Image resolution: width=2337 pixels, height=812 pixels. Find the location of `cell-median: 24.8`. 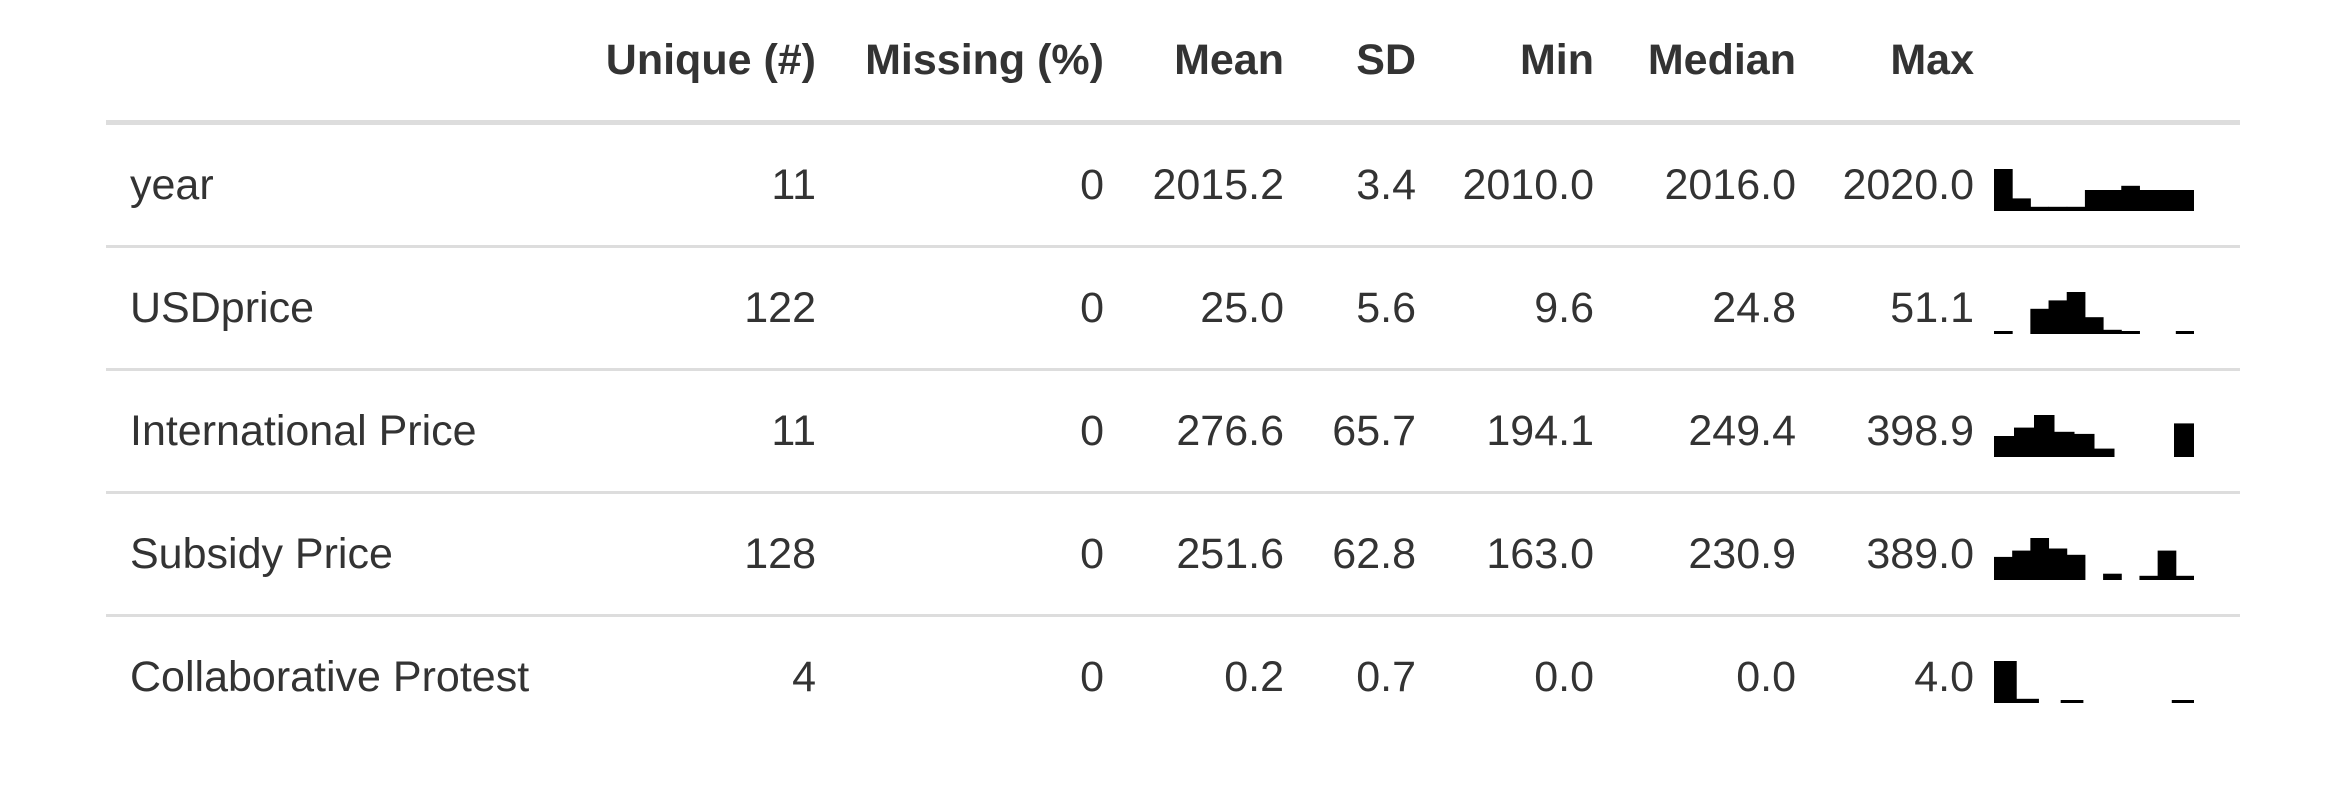

cell-median: 24.8 is located at coordinates (1695, 308).